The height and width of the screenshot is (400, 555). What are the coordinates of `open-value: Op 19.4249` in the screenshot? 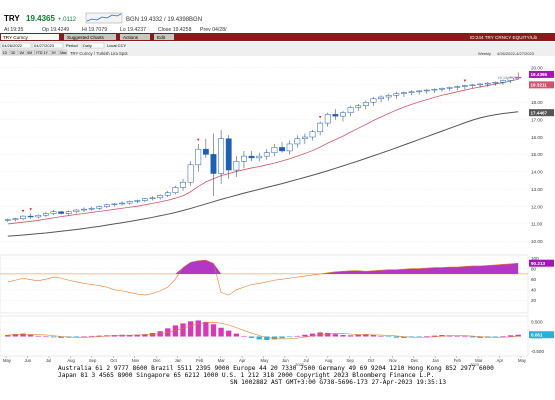 It's located at (55, 30).